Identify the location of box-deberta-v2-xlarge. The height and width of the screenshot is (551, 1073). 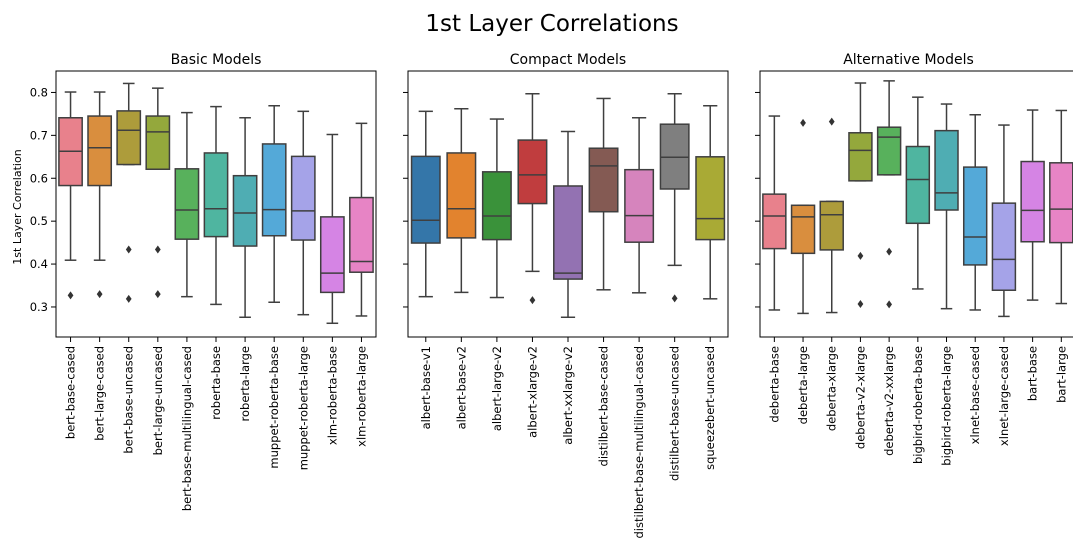
(860, 195).